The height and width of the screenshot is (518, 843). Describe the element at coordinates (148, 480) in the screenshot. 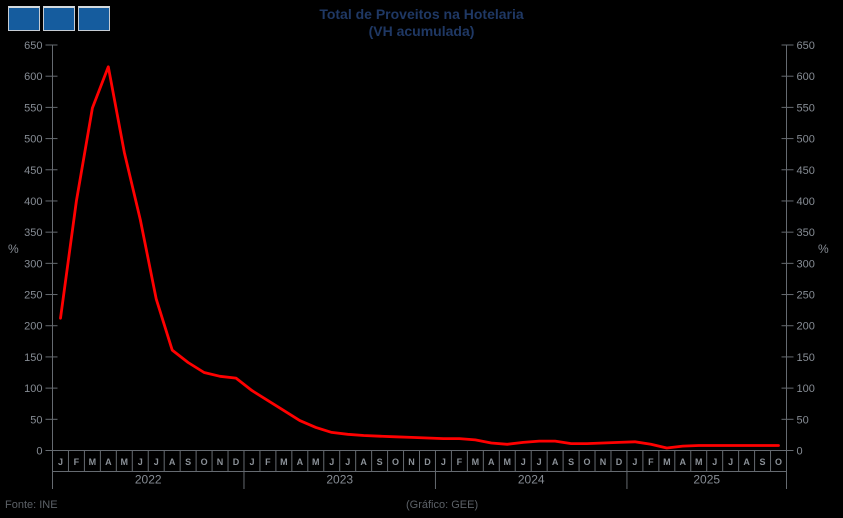

I see `year-label: 2022` at that location.